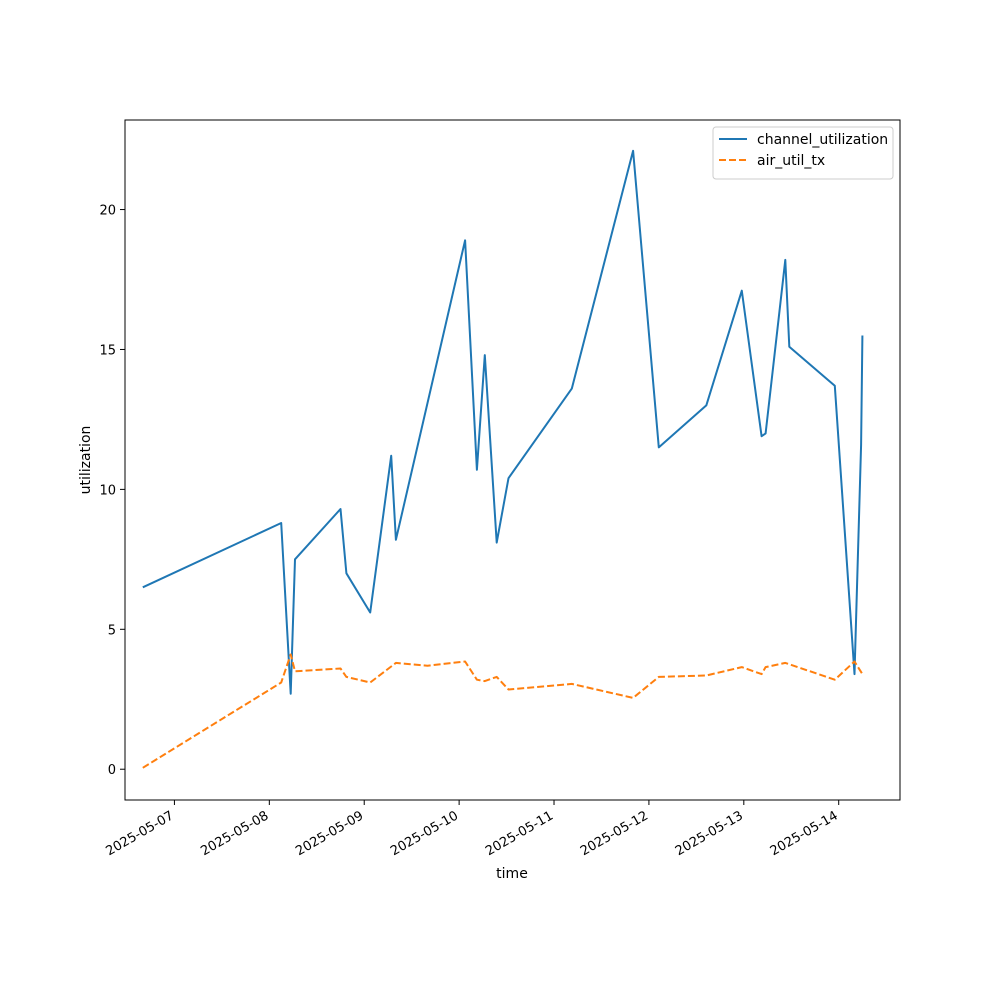 The image size is (1000, 1000). I want to click on y-tick-label: 0, so click(112, 770).